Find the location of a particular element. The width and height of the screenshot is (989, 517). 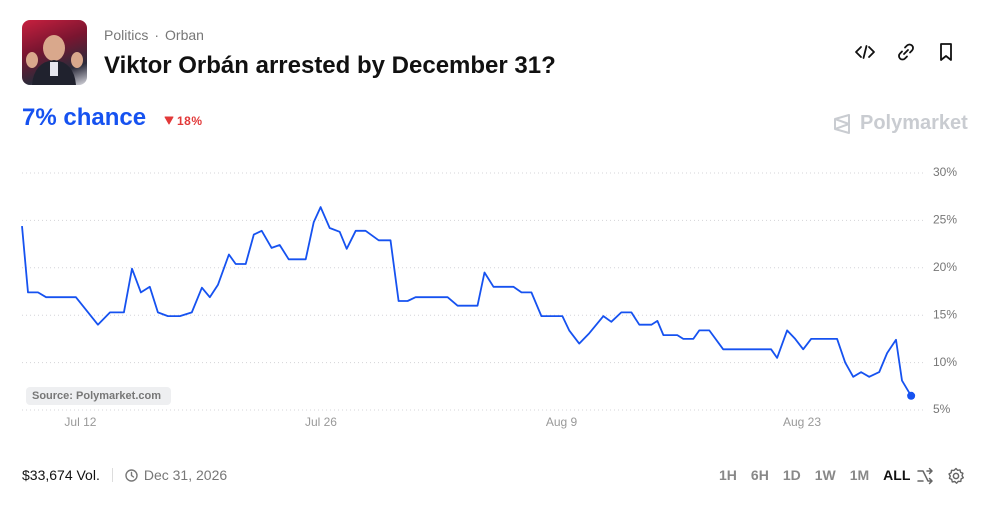

brand-name: Polymarket is located at coordinates (914, 123).